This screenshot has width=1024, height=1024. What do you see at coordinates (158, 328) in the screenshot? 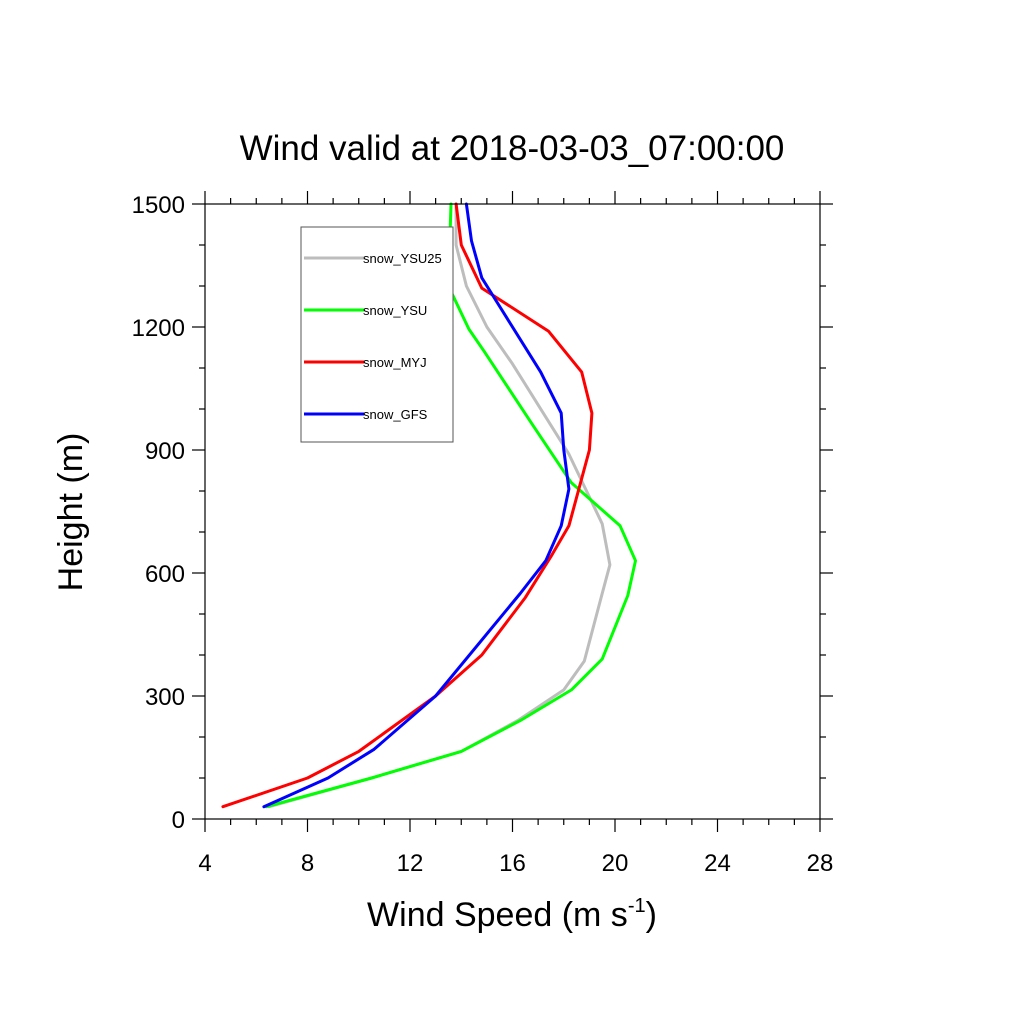
I see `y-tick-label: 1200` at bounding box center [158, 328].